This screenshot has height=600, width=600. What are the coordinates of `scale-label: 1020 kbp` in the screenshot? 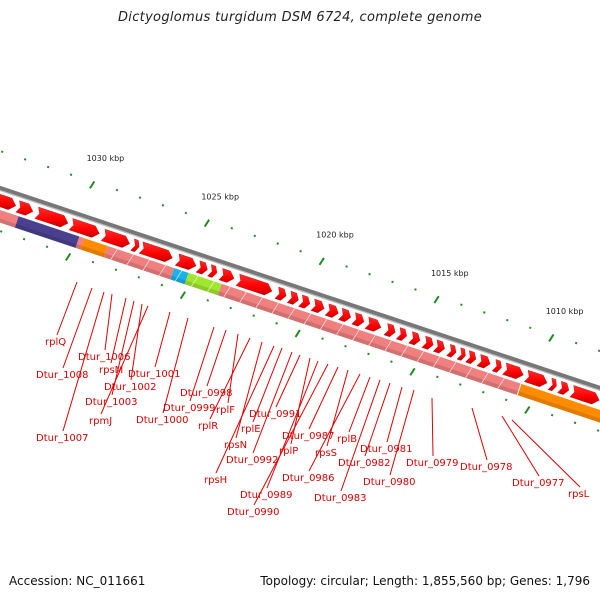 It's located at (335, 235).